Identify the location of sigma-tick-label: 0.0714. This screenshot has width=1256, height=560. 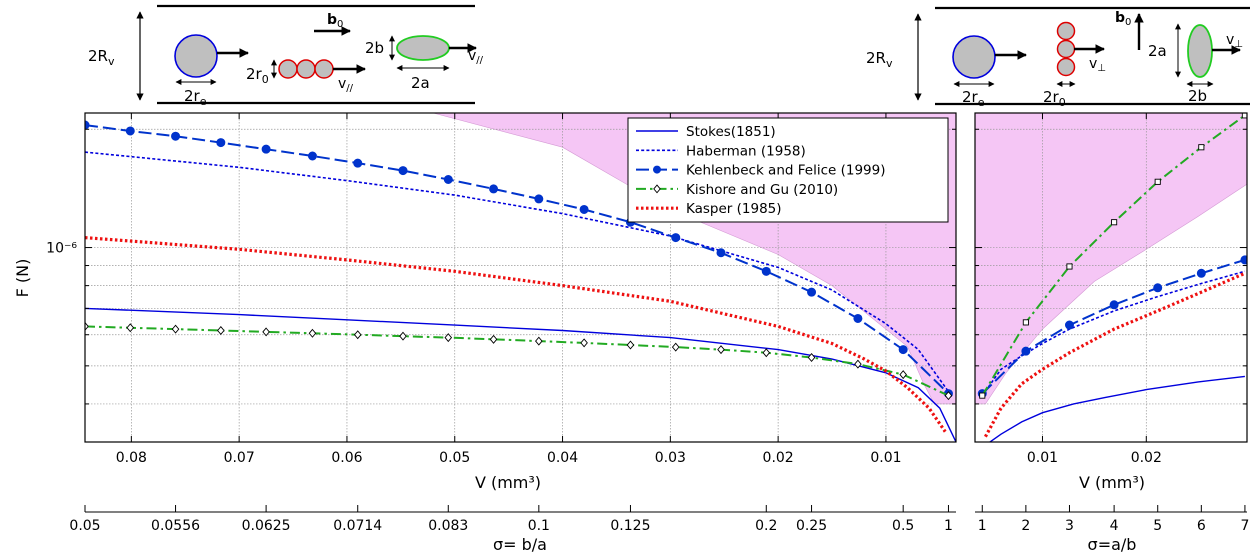
(357, 526).